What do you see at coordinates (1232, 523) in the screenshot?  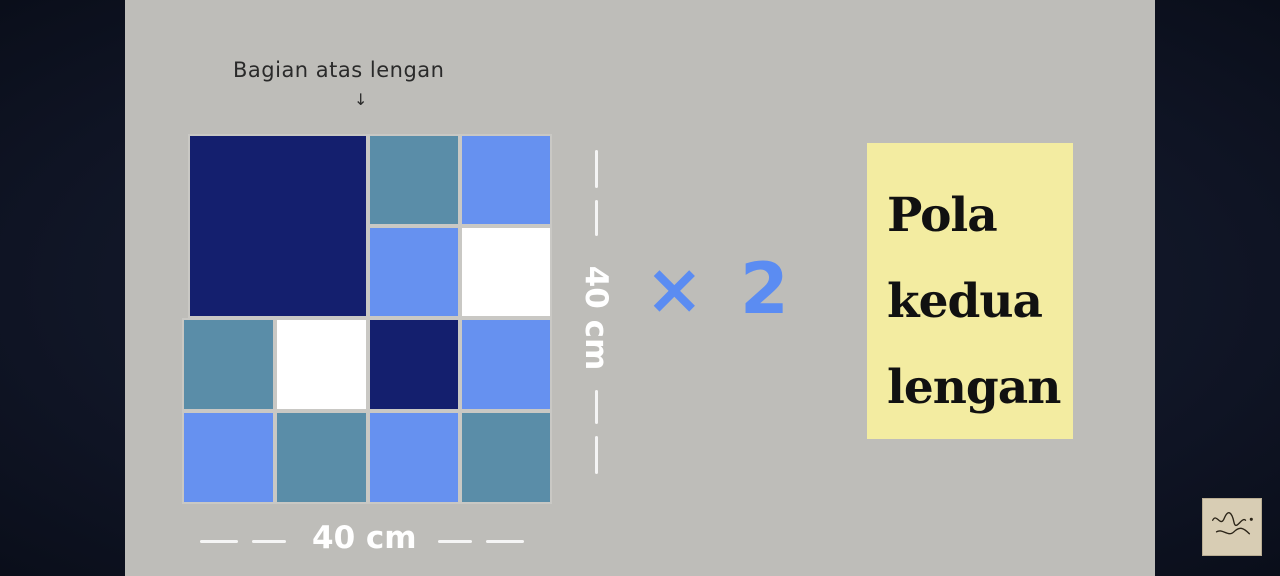 I see `signature-logo-graphic` at bounding box center [1232, 523].